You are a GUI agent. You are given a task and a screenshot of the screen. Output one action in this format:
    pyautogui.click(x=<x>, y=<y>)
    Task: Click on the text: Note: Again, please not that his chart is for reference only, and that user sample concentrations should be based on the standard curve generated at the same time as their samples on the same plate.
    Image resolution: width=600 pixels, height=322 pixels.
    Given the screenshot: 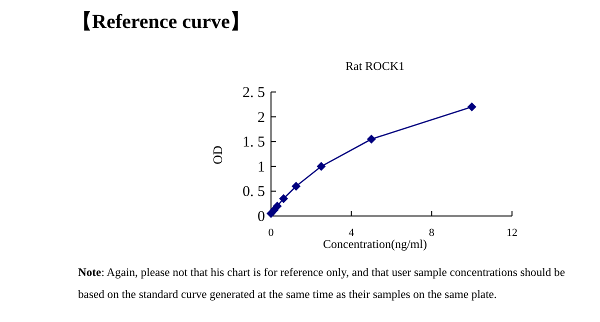 What is the action you would take?
    pyautogui.click(x=322, y=284)
    